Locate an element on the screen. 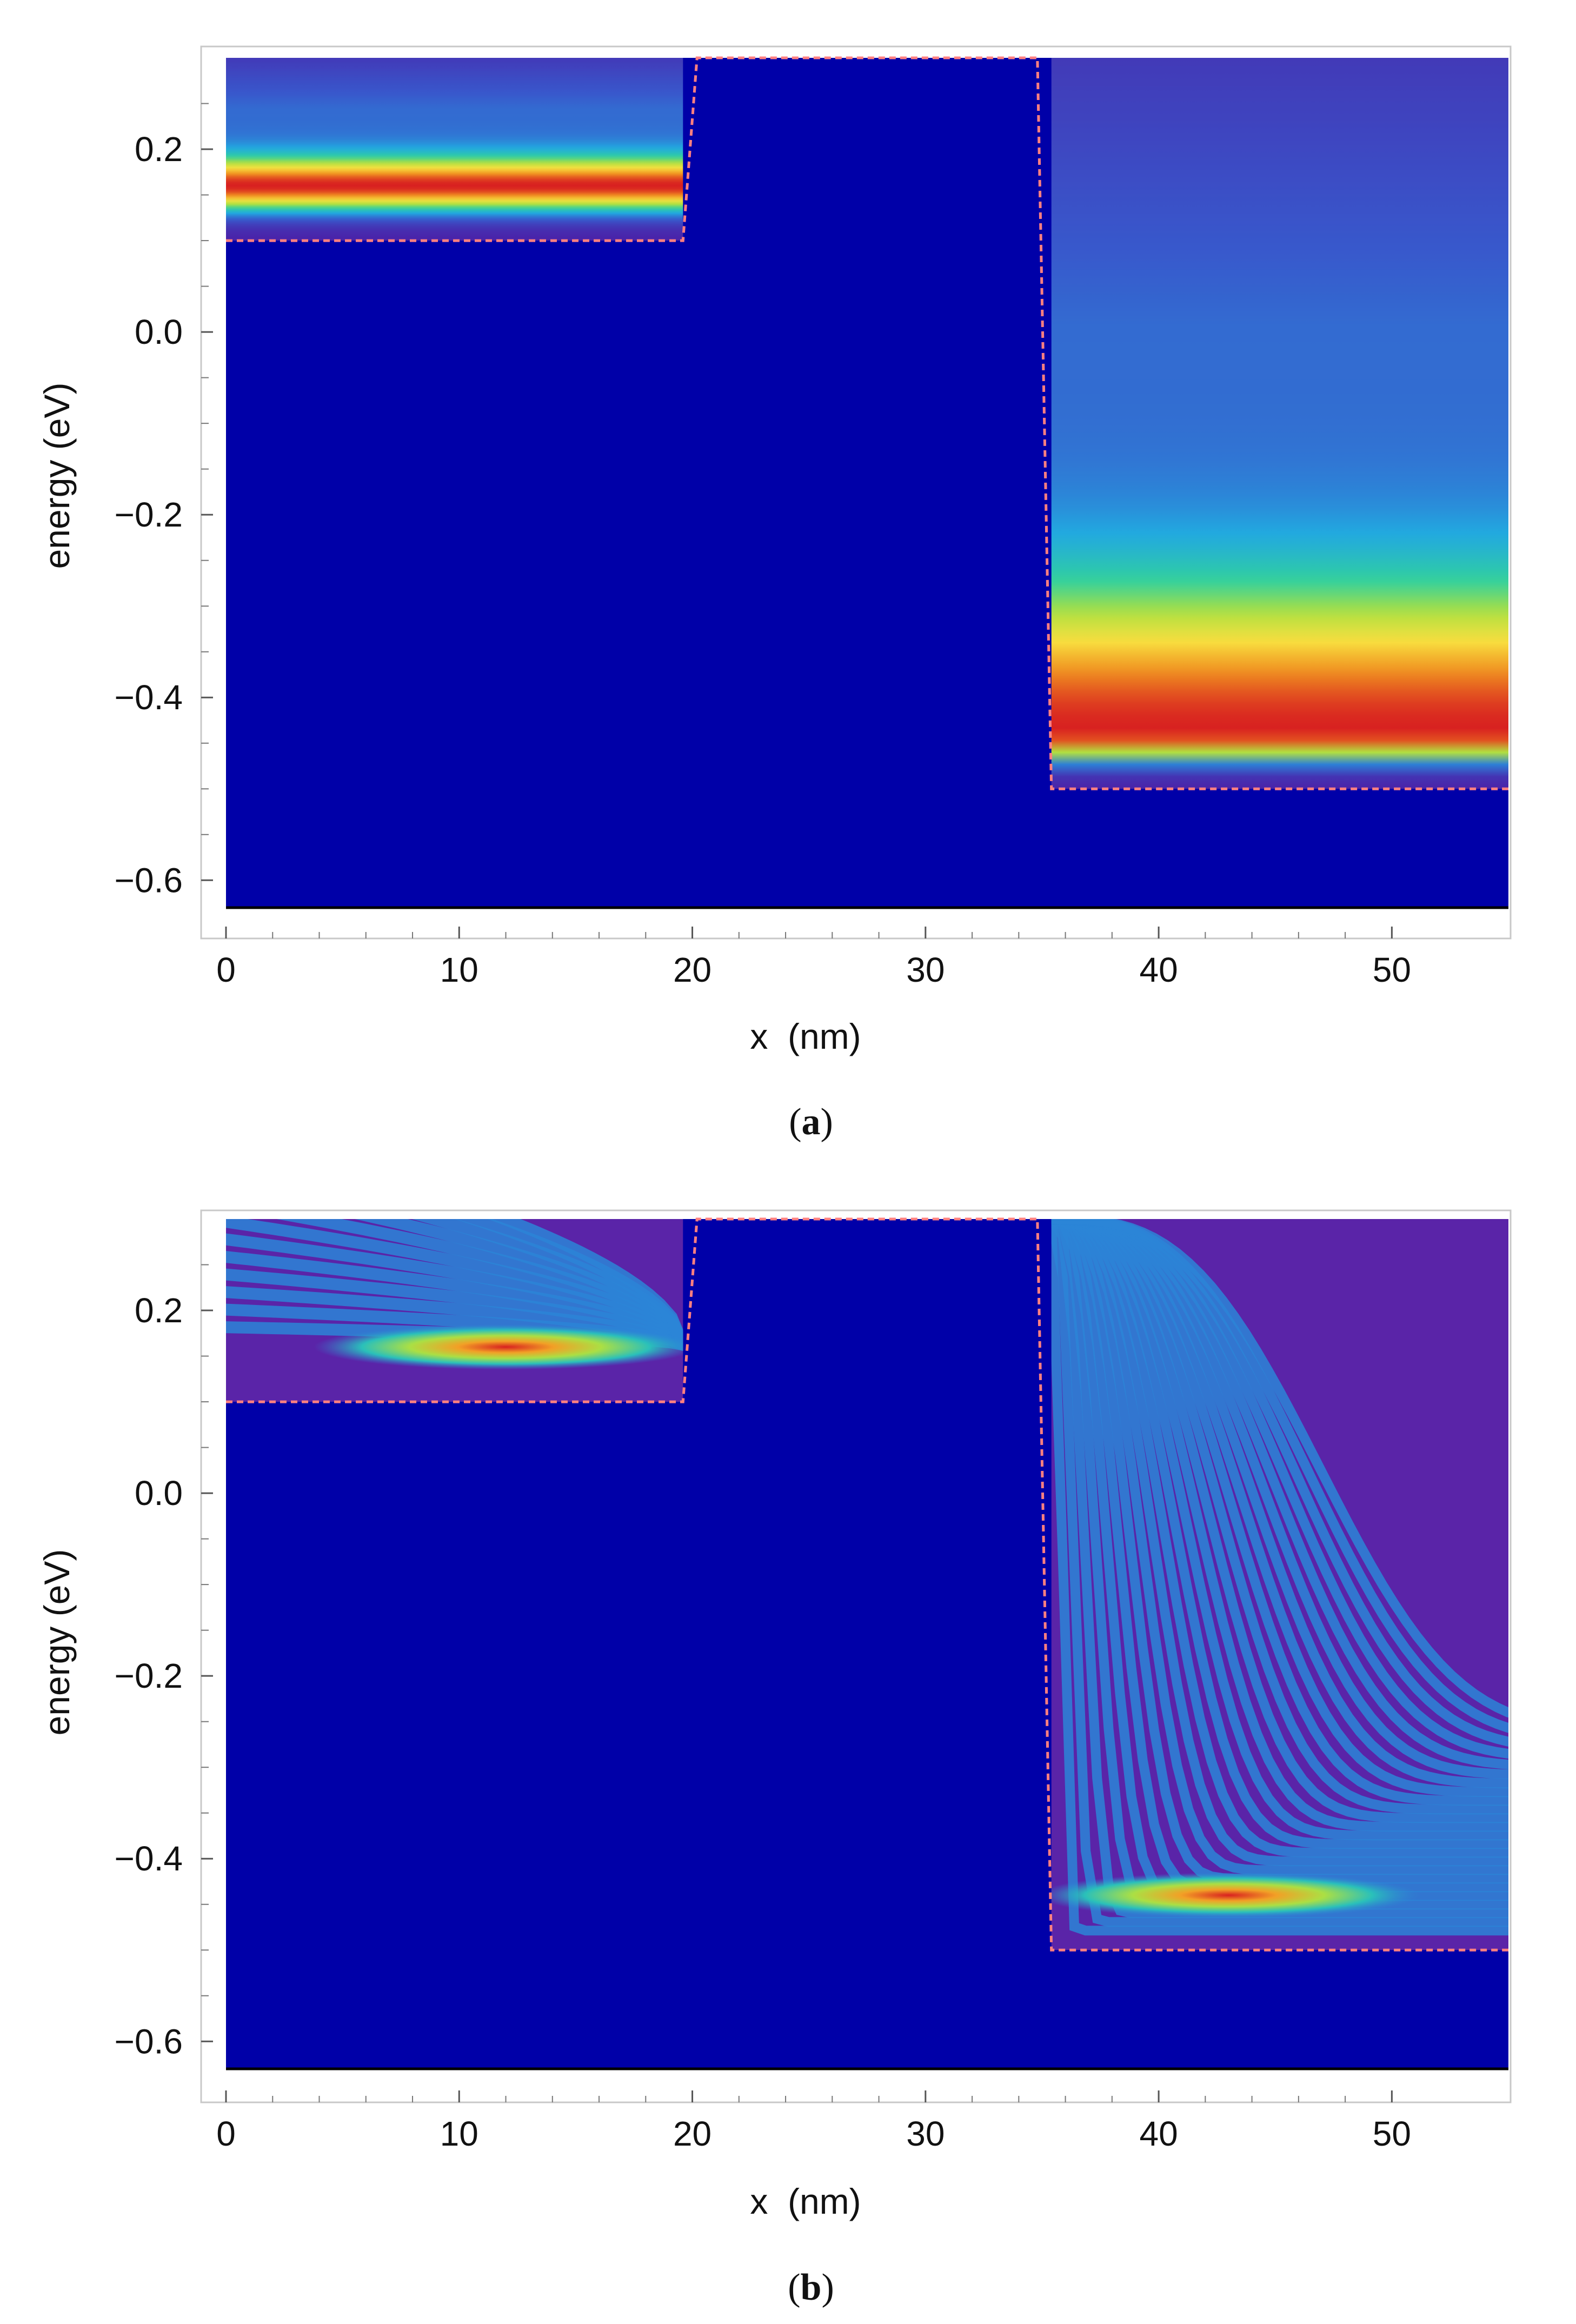 The width and height of the screenshot is (1576, 2324). panel-a-caption: (a) is located at coordinates (811, 1122).